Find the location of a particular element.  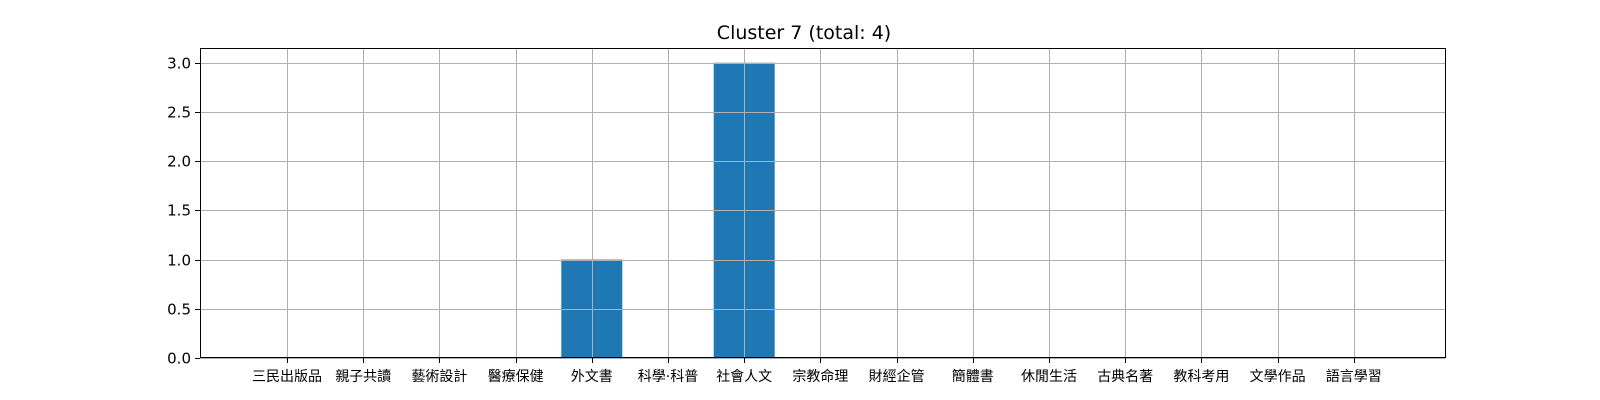

y-tick-label: 3.0 is located at coordinates (179, 64).